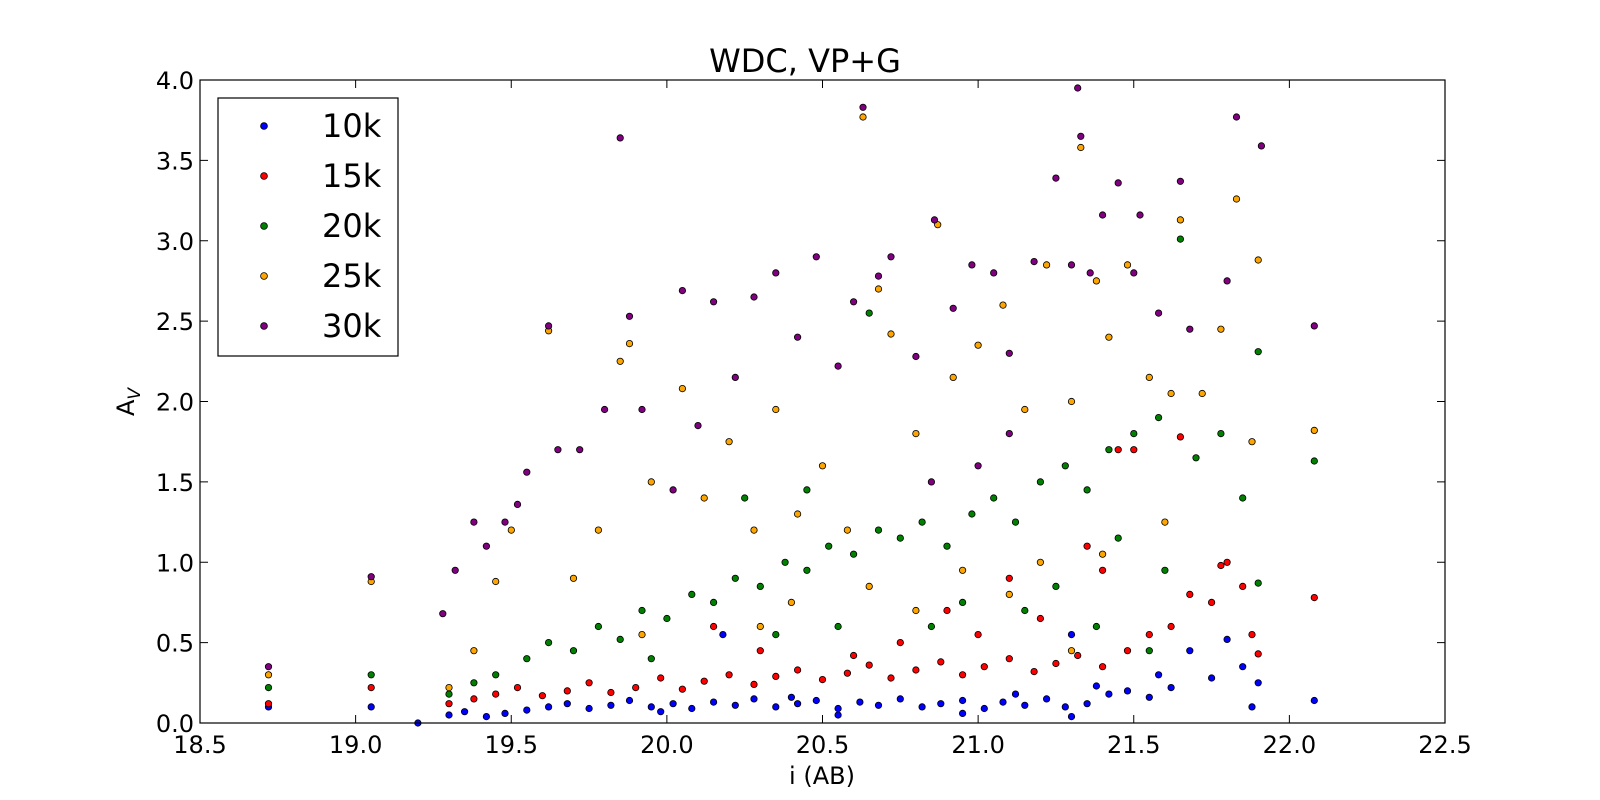 The width and height of the screenshot is (1600, 800). I want to click on x-tick-label: 22.5, so click(1444, 745).